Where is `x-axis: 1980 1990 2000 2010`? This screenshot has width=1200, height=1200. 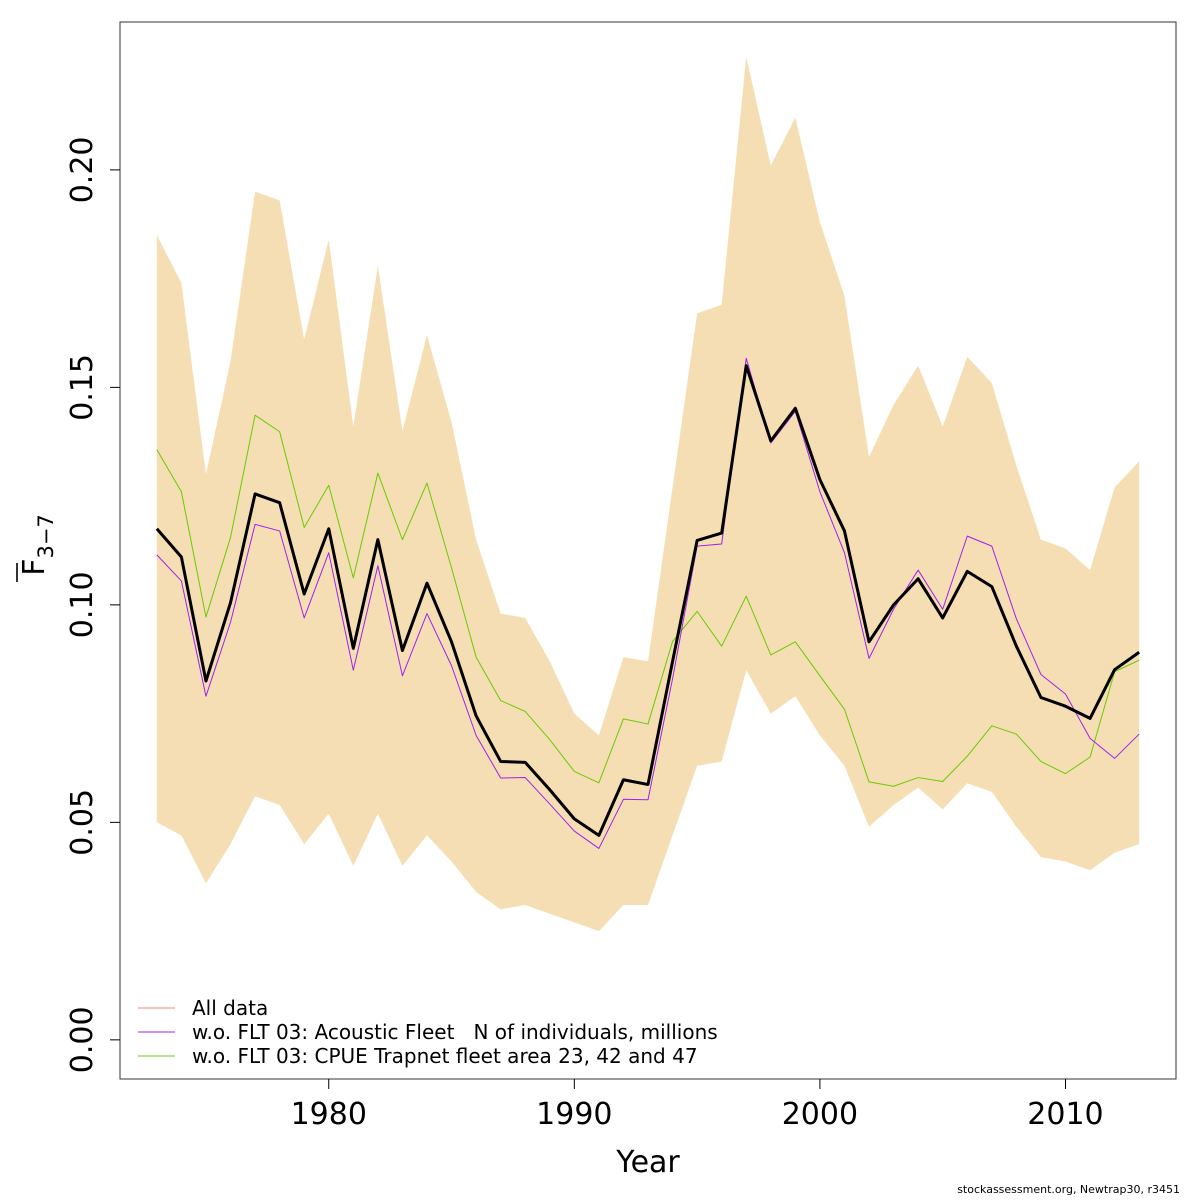 x-axis: 1980 1990 2000 2010 is located at coordinates (697, 1105).